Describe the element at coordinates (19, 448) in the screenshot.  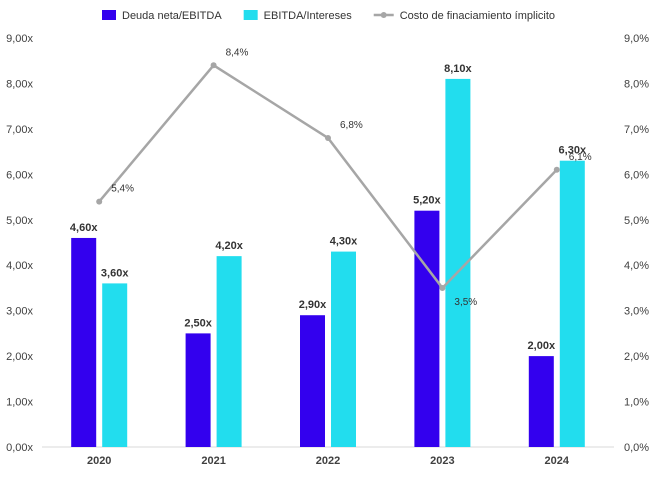
I see `y-left-tick-label: 0,00x` at that location.